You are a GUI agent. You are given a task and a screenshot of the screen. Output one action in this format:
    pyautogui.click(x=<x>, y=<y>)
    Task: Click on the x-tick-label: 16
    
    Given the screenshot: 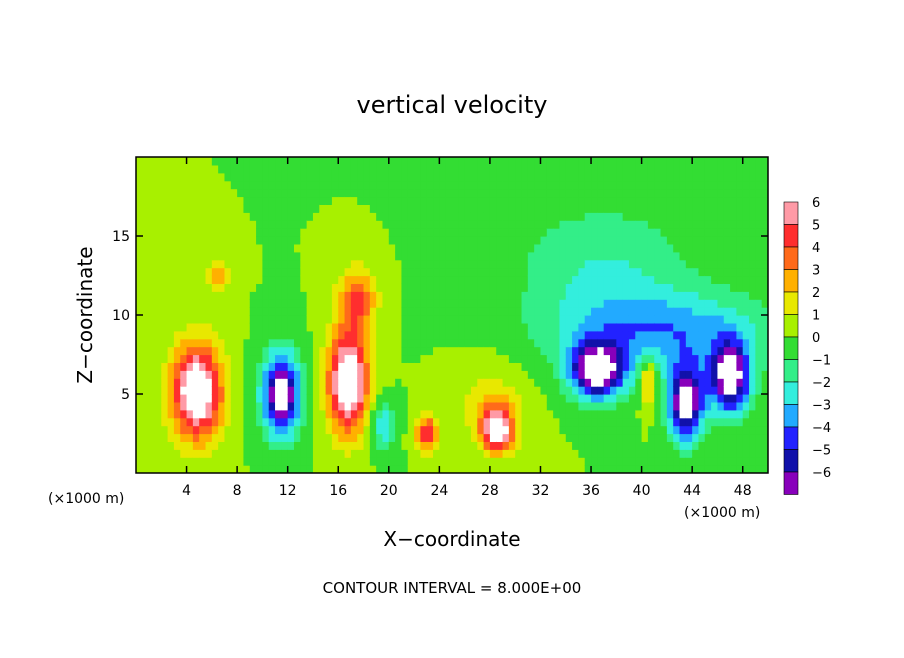 What is the action you would take?
    pyautogui.click(x=338, y=491)
    